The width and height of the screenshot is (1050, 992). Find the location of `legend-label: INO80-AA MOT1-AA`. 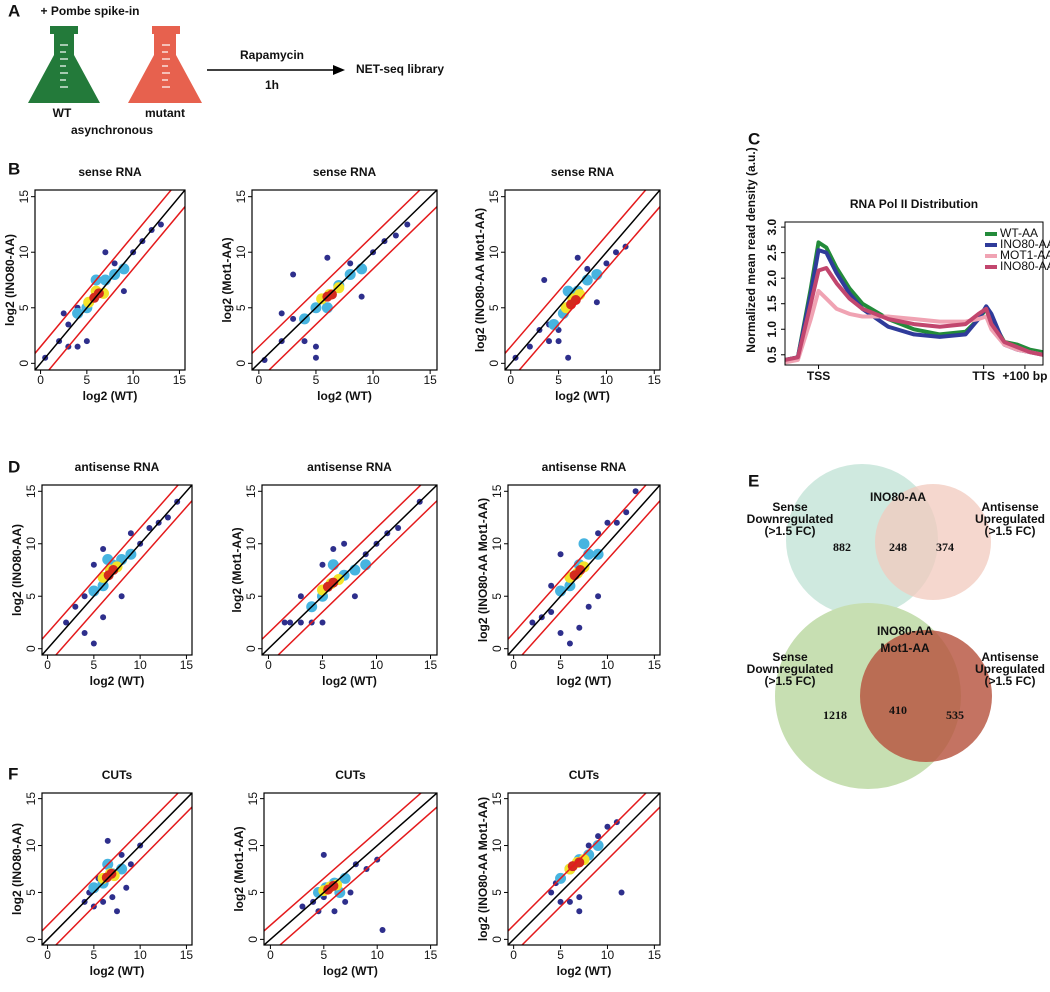

legend-label: INO80-AA MOT1-AA is located at coordinates (1025, 266).